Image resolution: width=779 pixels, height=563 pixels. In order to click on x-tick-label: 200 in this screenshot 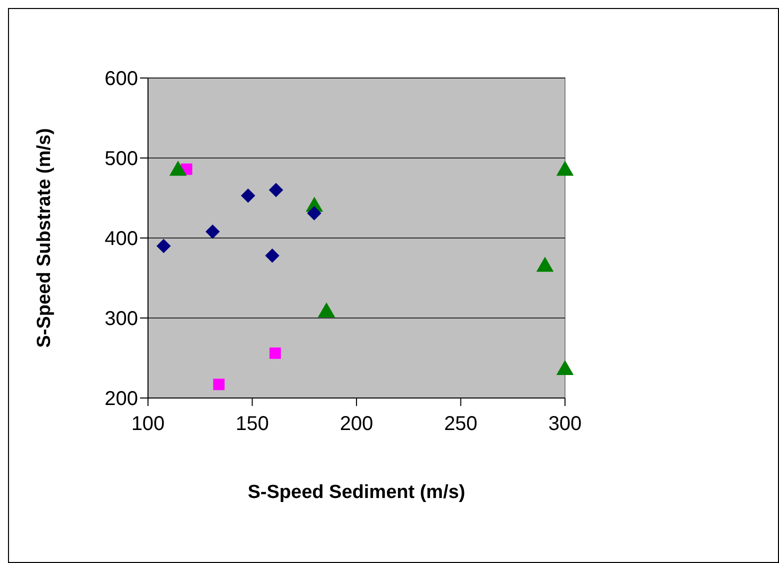, I will do `click(357, 424)`.